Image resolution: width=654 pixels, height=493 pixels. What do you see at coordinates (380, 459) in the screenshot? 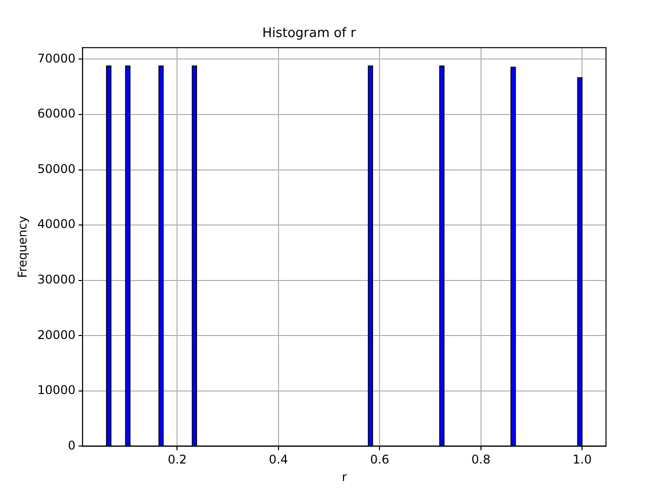
I see `x-tick-label: 0.6` at bounding box center [380, 459].